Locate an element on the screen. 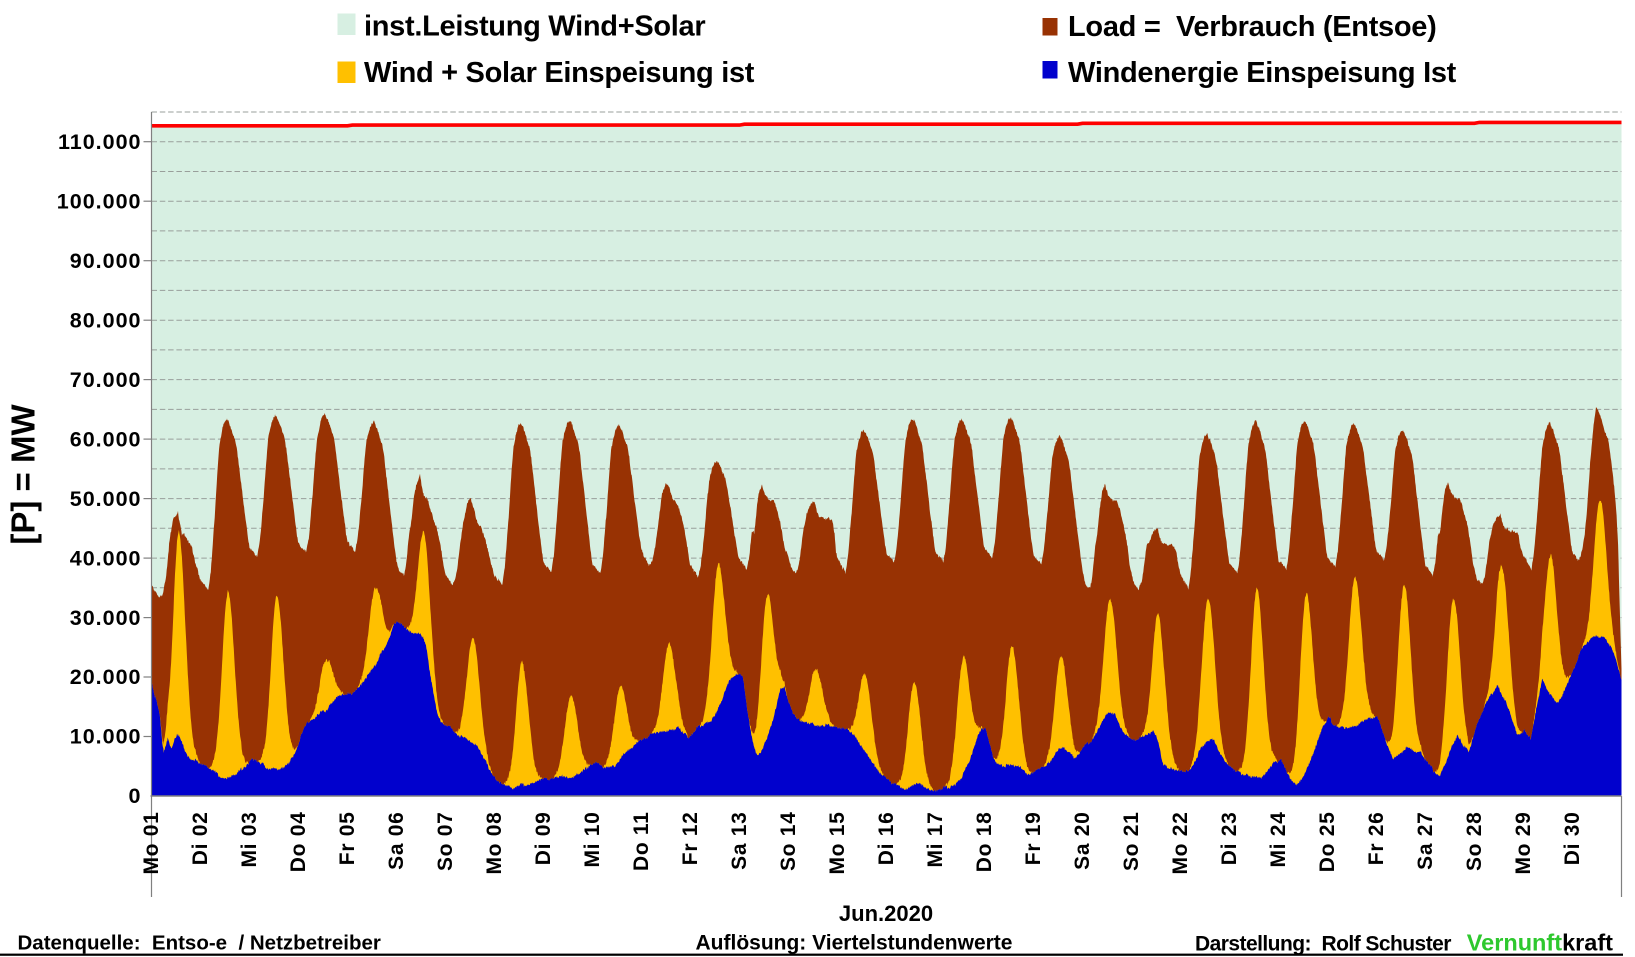 This screenshot has height=957, width=1635. svg-text: 20.000 is located at coordinates (106, 677).